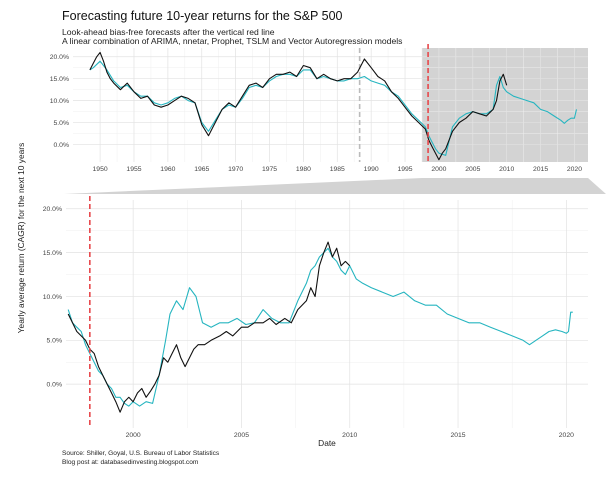 The width and height of the screenshot is (610, 488). Describe the element at coordinates (337, 169) in the screenshot. I see `overview-x-tick-label: 1985` at that location.